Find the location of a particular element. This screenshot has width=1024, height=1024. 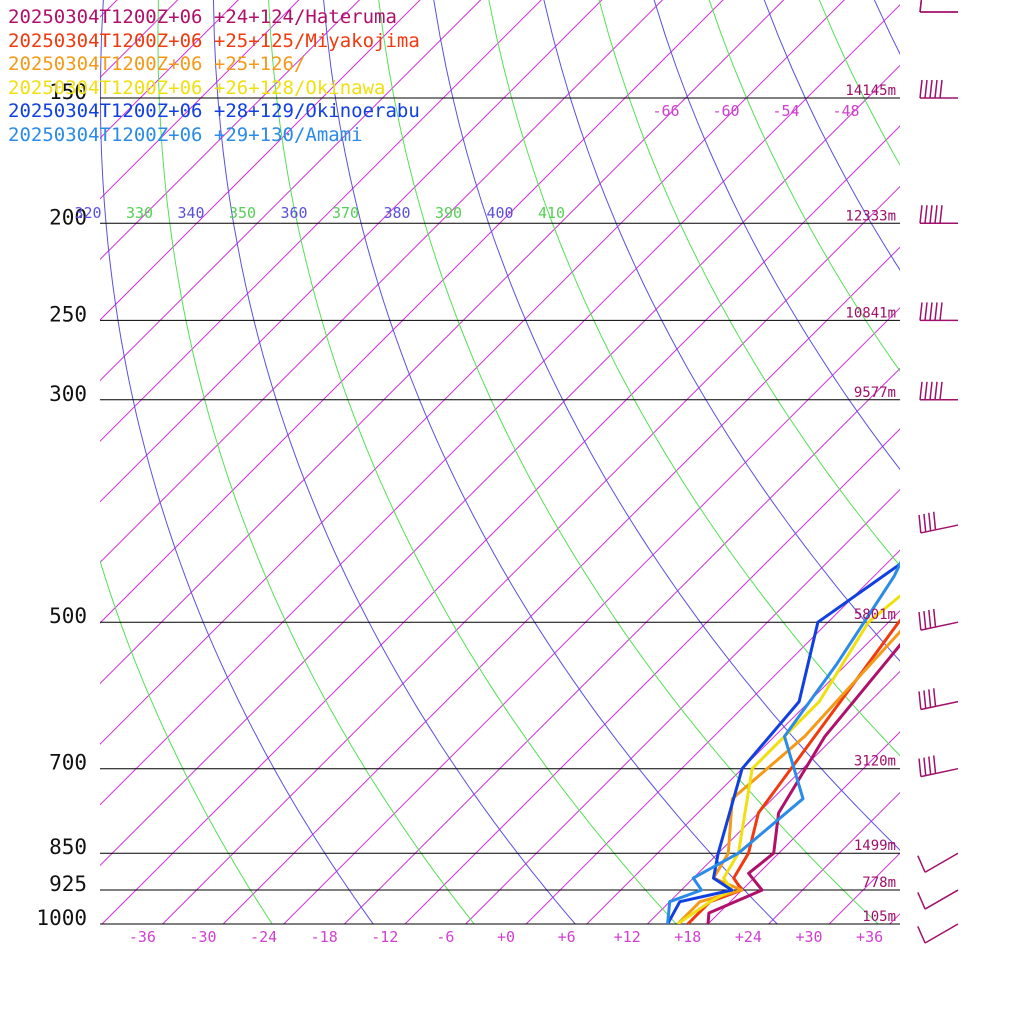

temperature-tick-label: +6 is located at coordinates (567, 937).